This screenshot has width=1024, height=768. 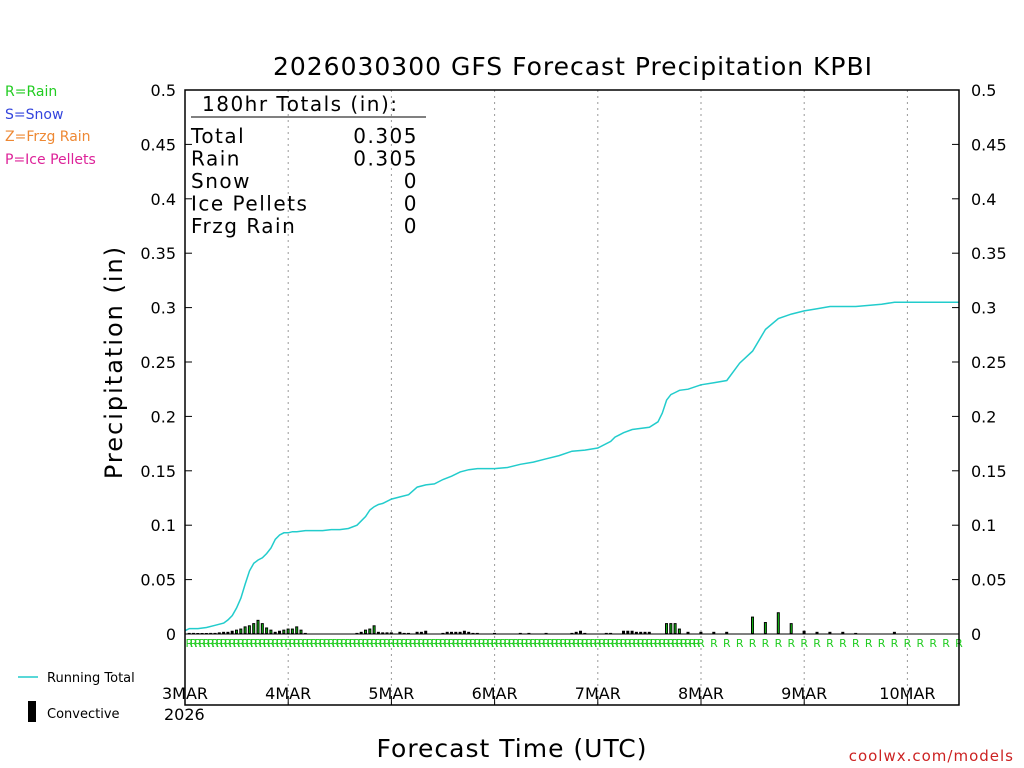 What do you see at coordinates (158, 144) in the screenshot?
I see `y-tick-label-left: 0.45` at bounding box center [158, 144].